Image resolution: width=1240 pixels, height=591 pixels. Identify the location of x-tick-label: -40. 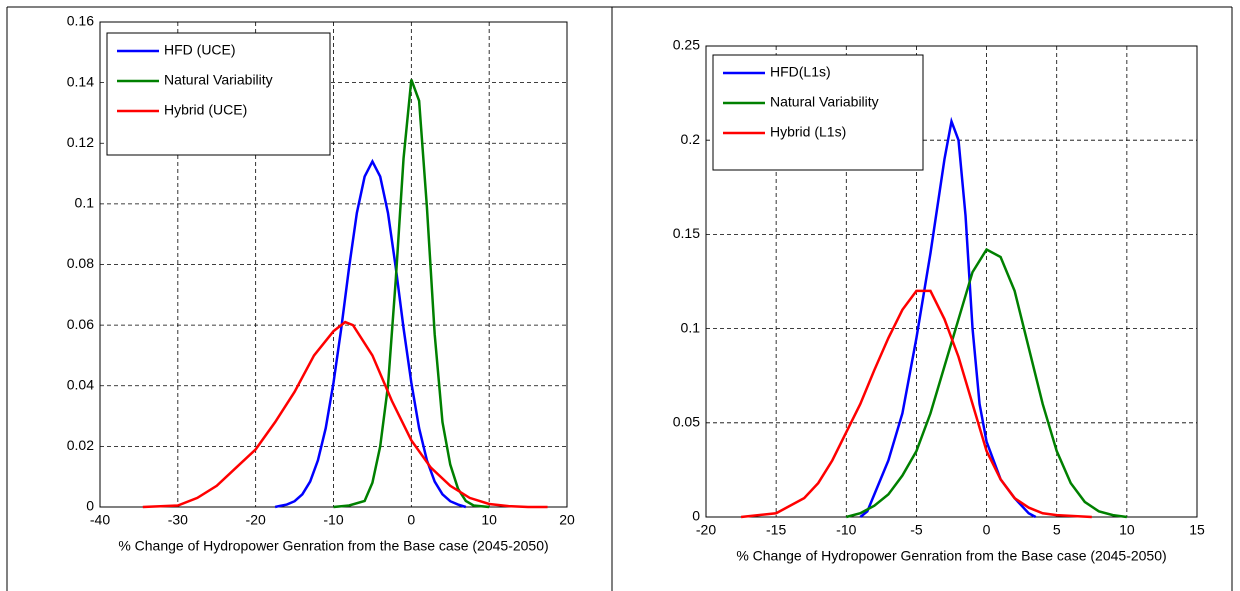
(100, 520).